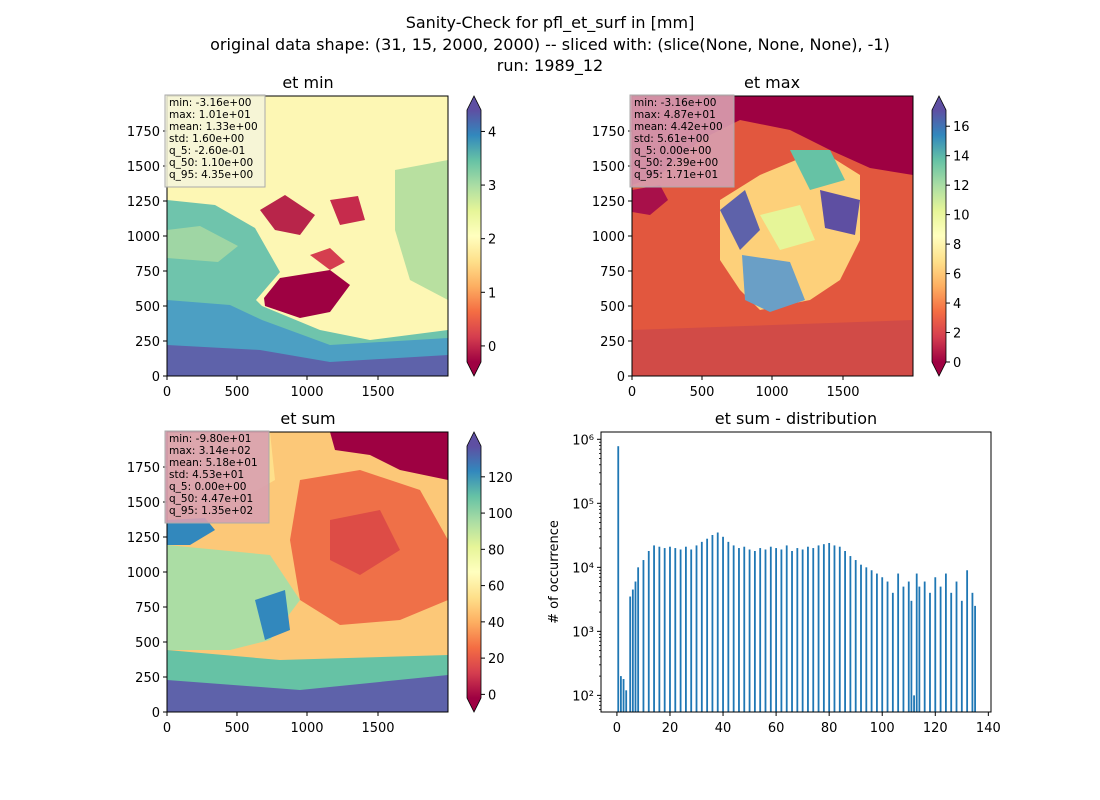  Describe the element at coordinates (211, 499) in the screenshot. I see `stat-q50: q_50: 4.47e+01` at that location.